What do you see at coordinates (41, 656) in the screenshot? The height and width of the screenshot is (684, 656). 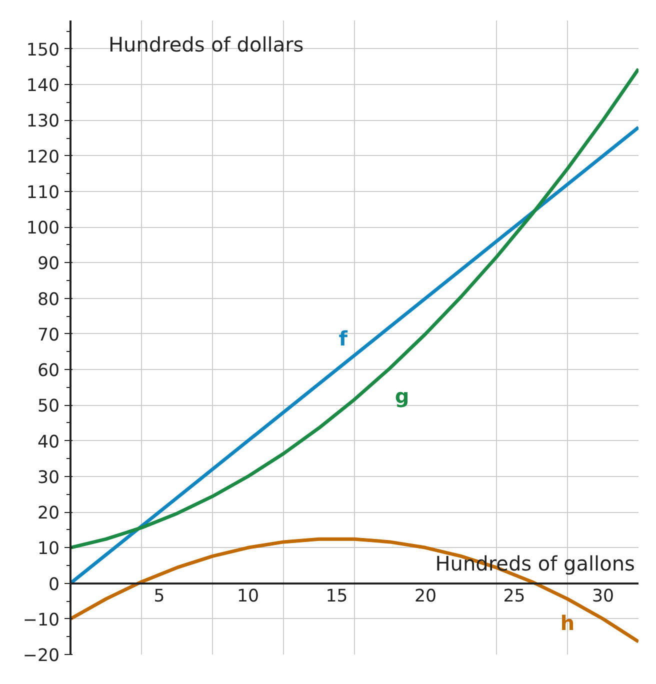 I see `y-tick-label: −20` at bounding box center [41, 656].